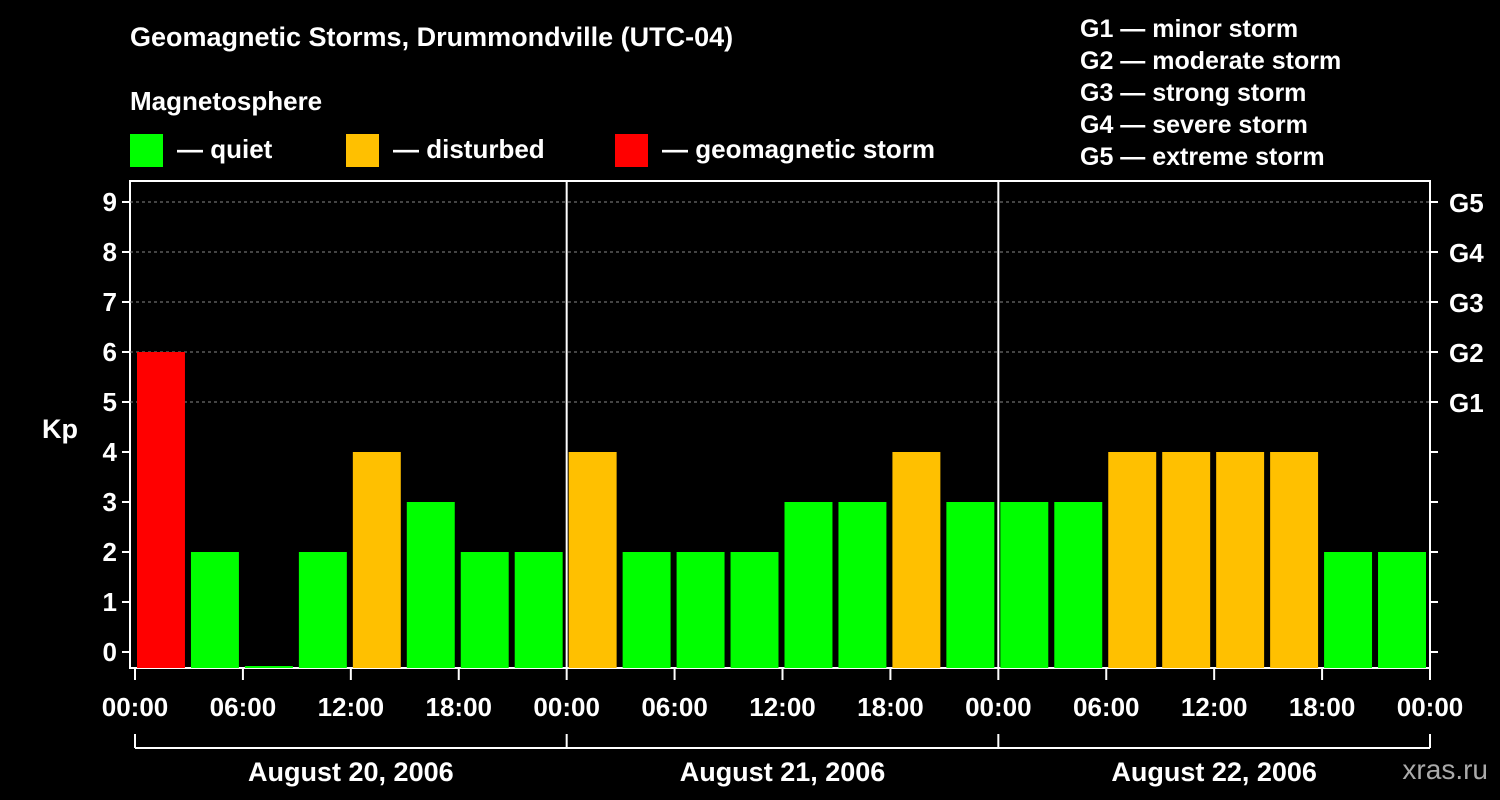 The width and height of the screenshot is (1500, 800). I want to click on legend-swatch-storm, so click(631, 150).